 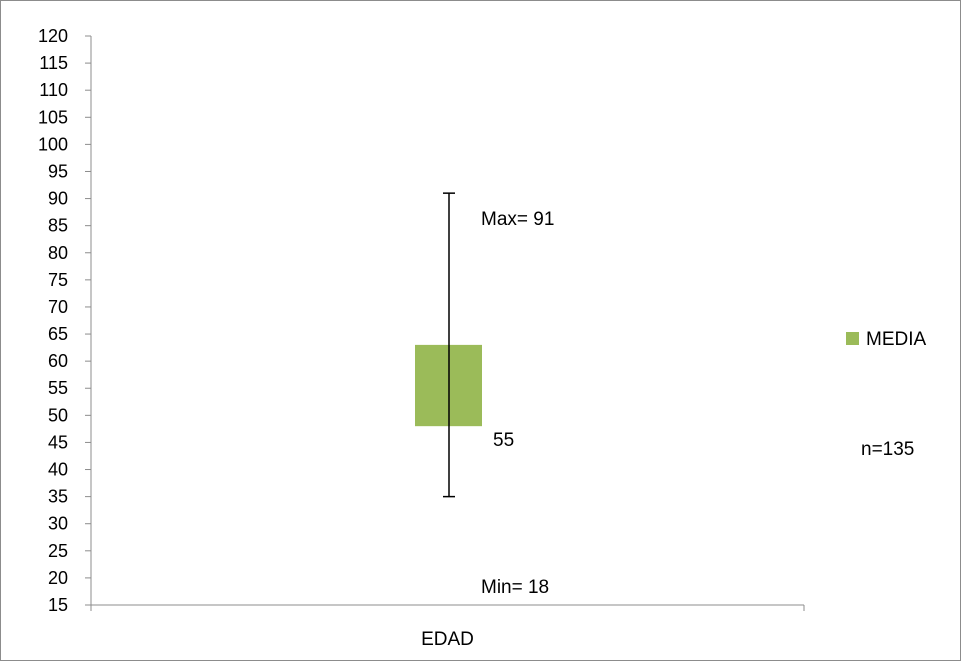 What do you see at coordinates (58, 280) in the screenshot?
I see `y-tick-label: 75` at bounding box center [58, 280].